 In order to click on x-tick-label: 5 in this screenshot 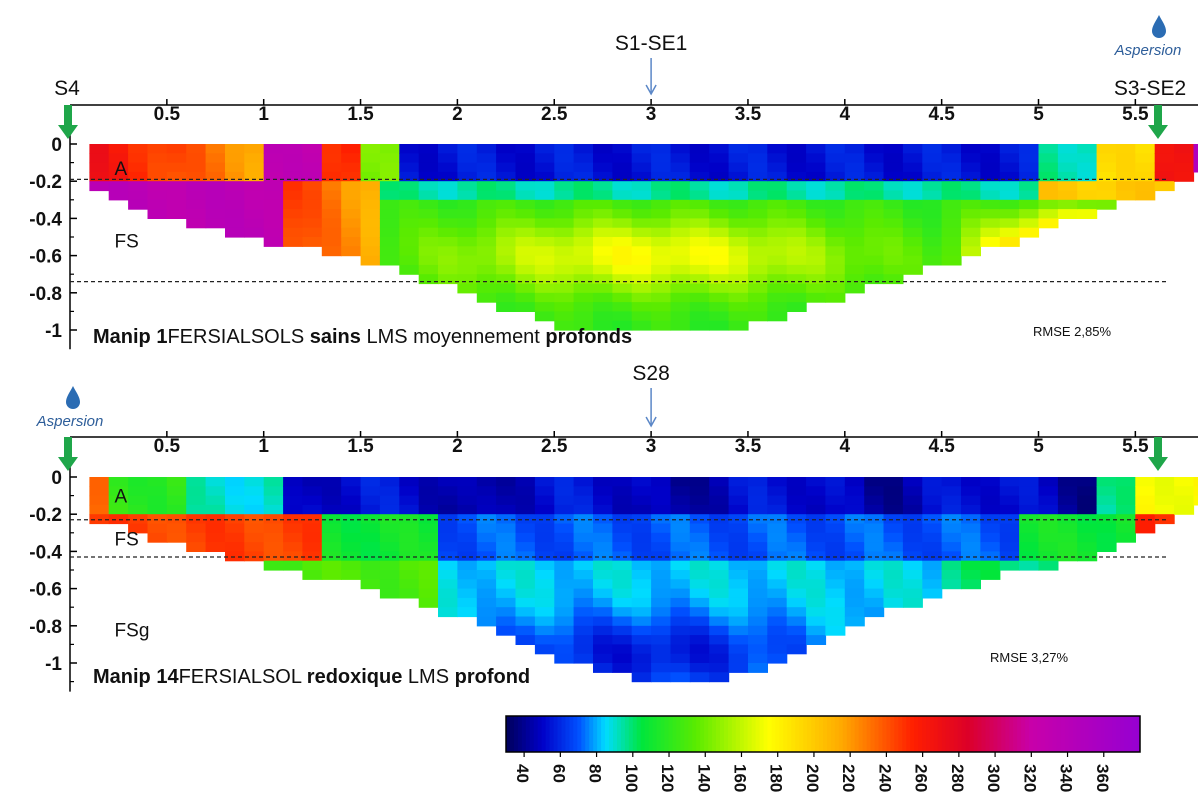, I will do `click(1038, 114)`.